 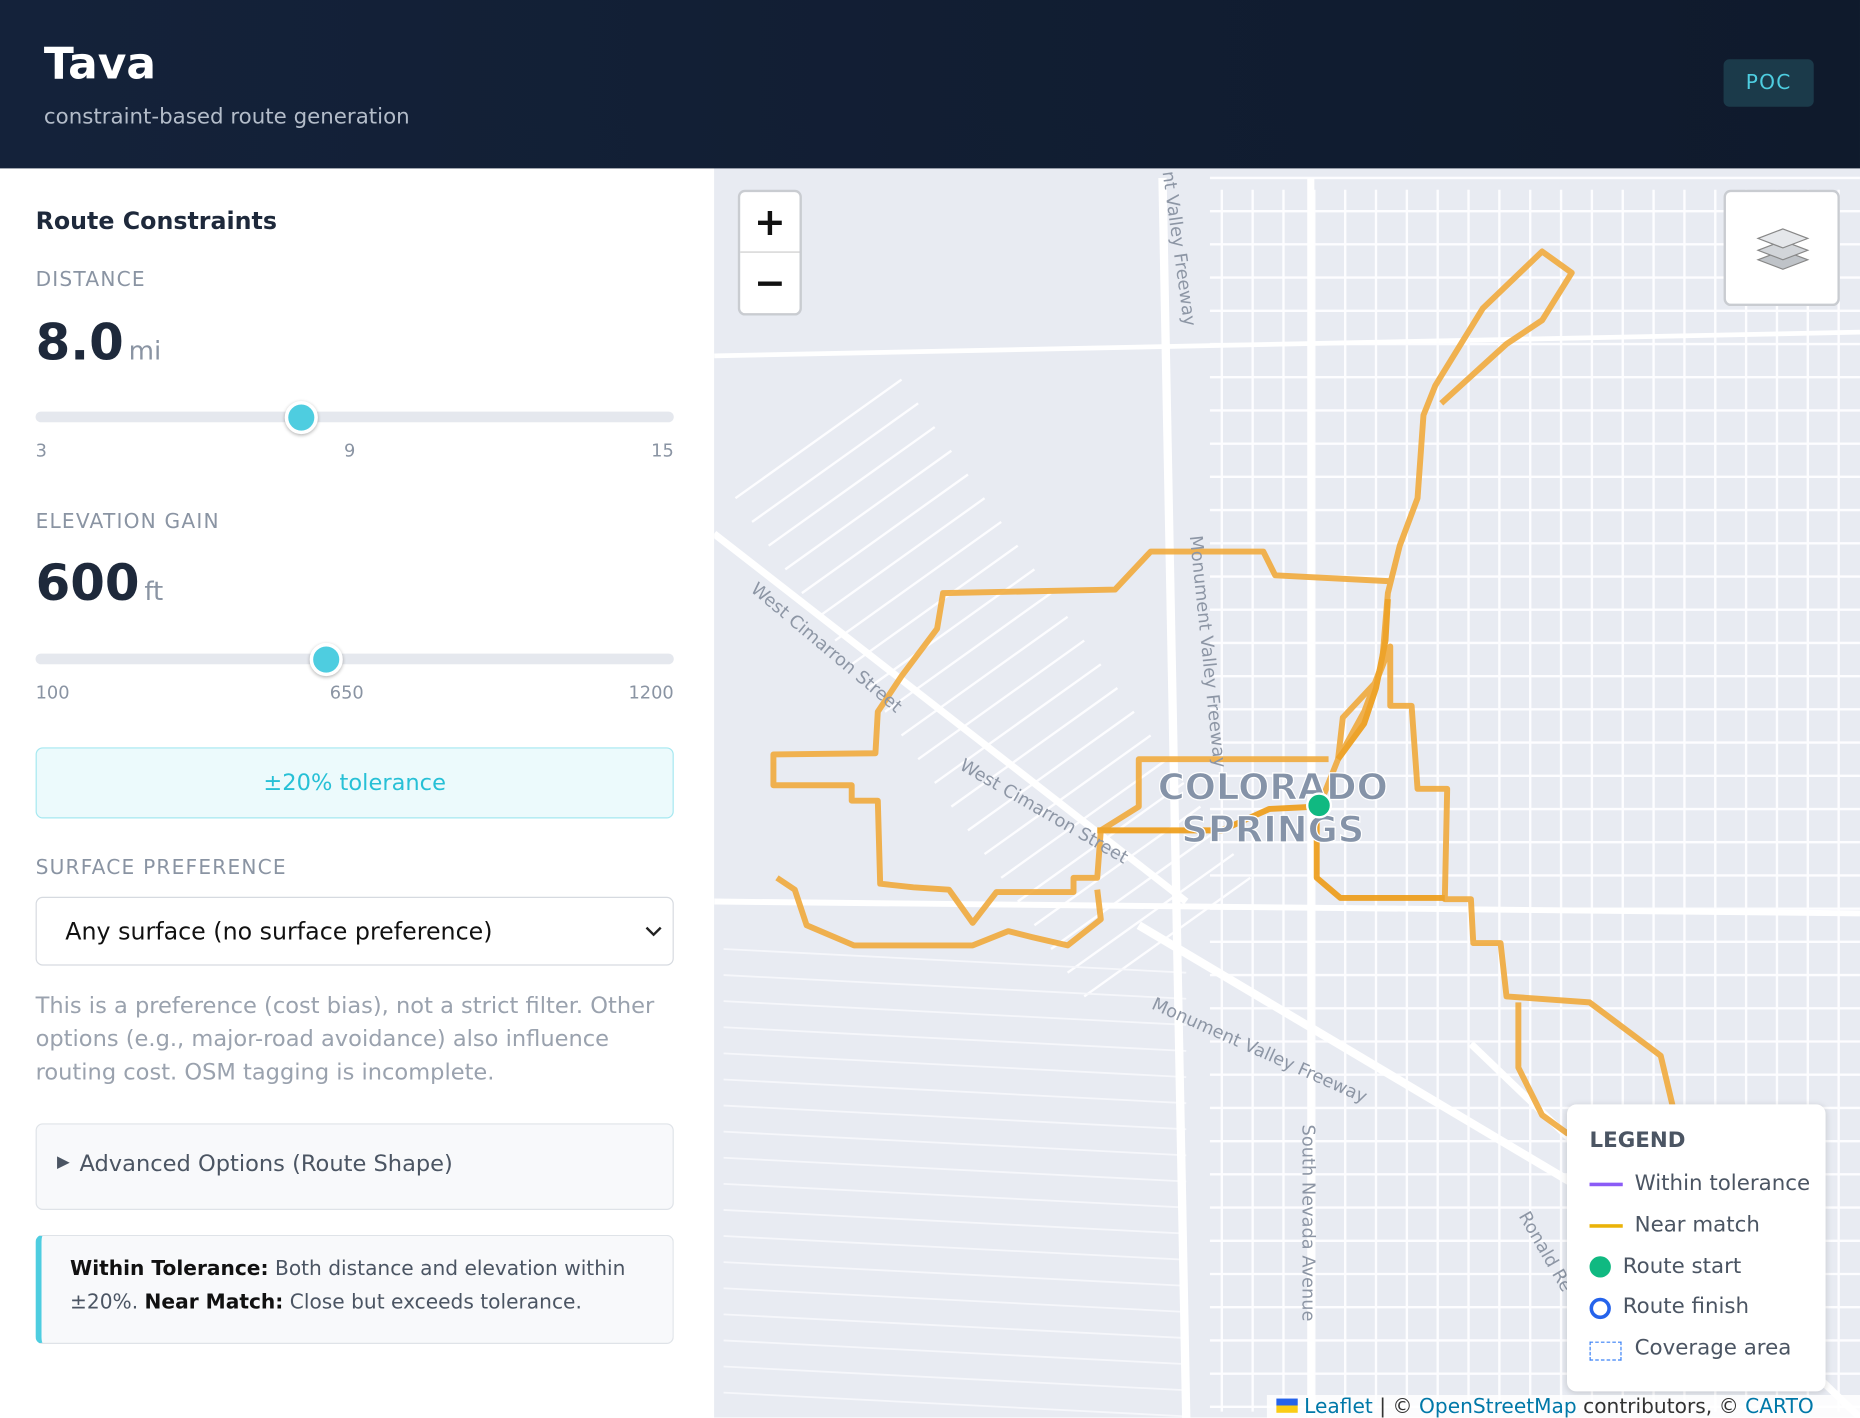 I want to click on value-display: 600 ft, so click(x=100, y=583).